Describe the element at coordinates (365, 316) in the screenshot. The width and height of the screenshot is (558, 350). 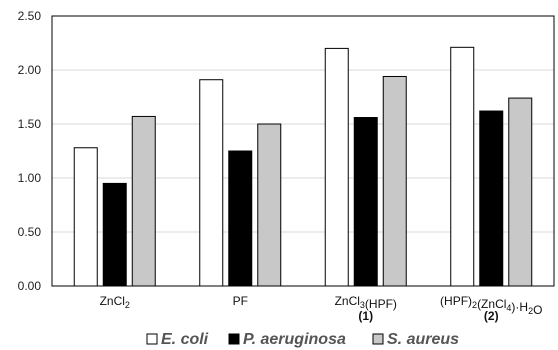
I see `compound-number-label: (1)` at that location.